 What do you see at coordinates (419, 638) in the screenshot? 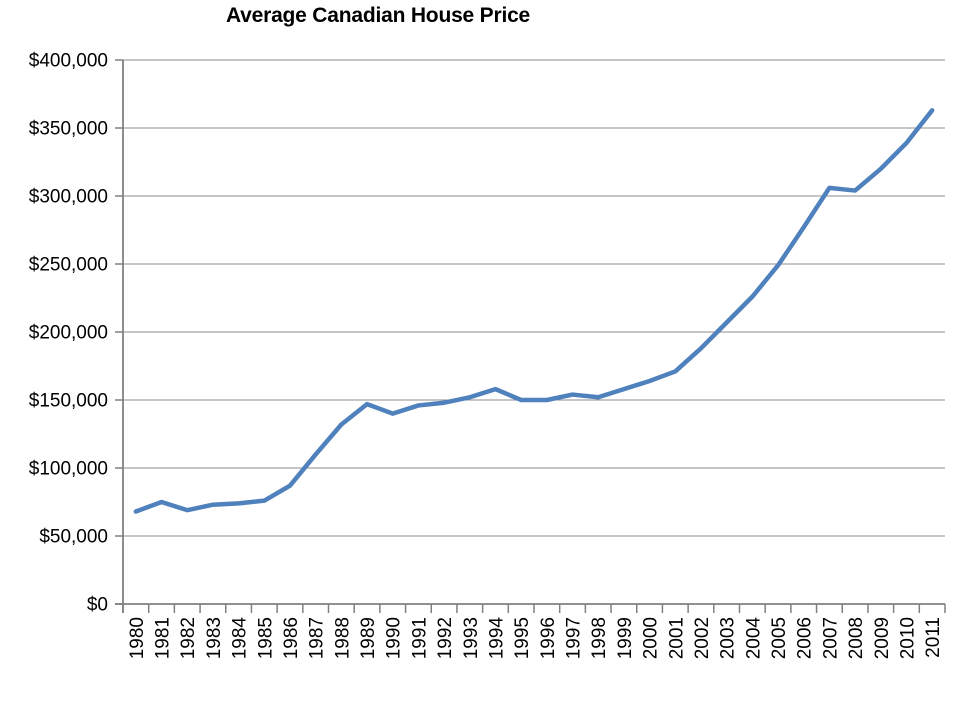
I see `x-axis-tick-label: 1991` at bounding box center [419, 638].